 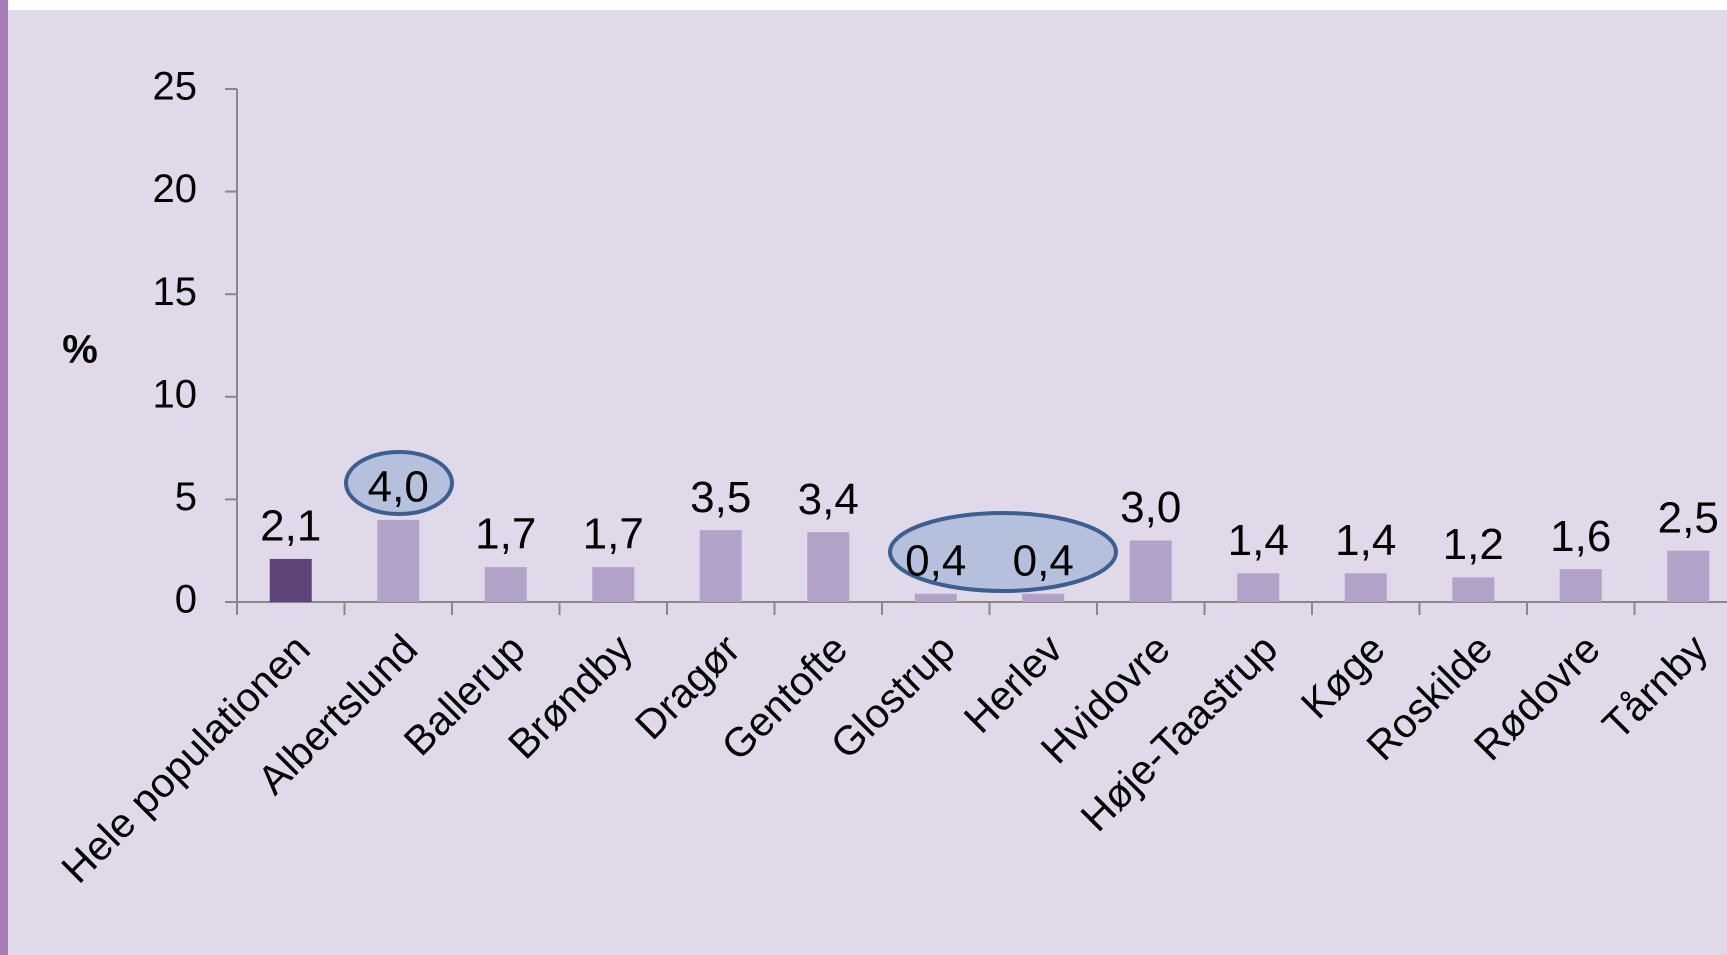 I want to click on y-tick-label: 20, so click(x=175, y=189).